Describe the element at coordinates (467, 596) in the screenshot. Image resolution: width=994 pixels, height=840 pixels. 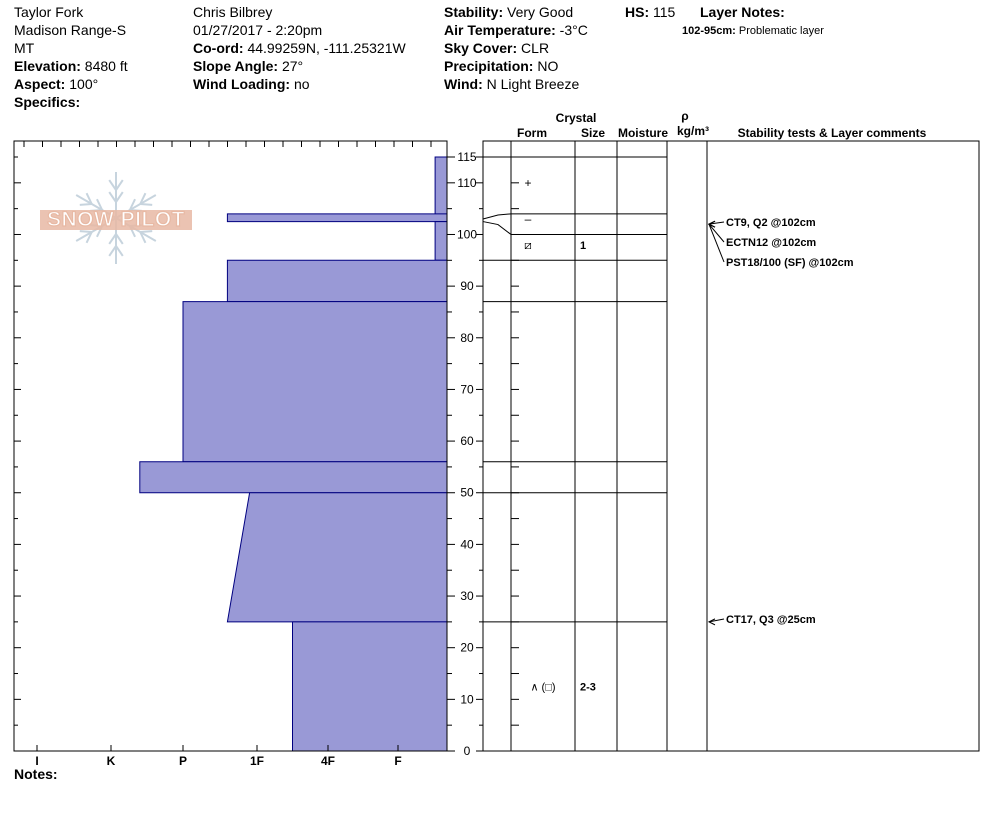
I see `height-tick-label: 30` at that location.